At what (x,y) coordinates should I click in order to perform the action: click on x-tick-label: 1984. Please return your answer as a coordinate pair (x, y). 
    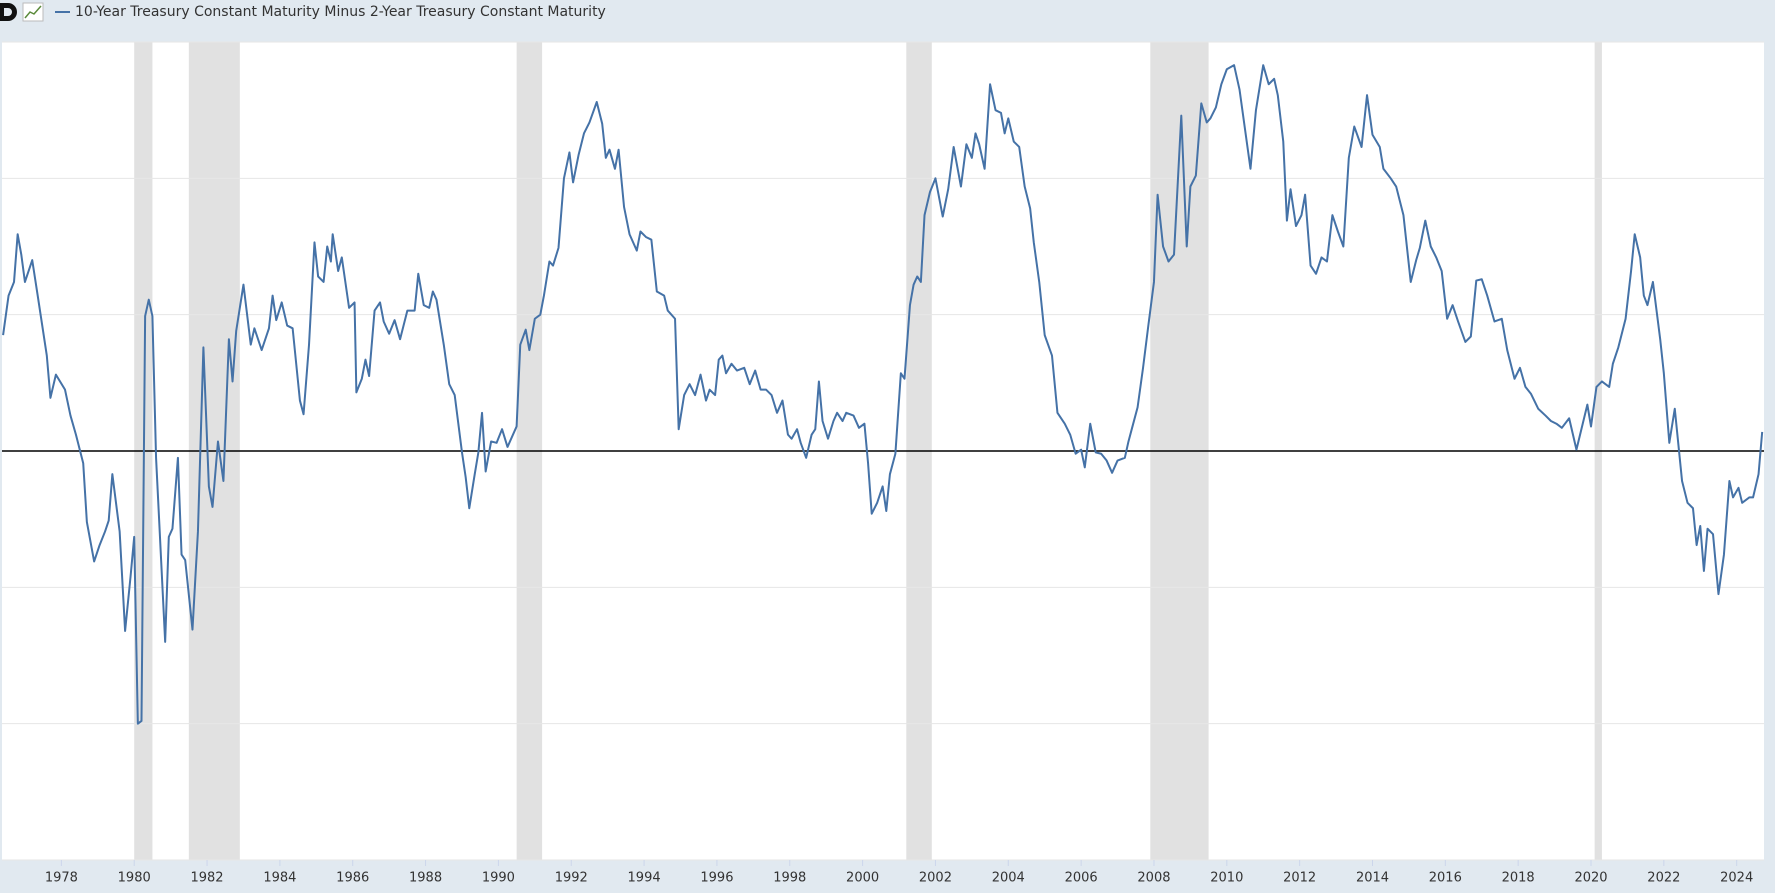
    Looking at the image, I should click on (279, 878).